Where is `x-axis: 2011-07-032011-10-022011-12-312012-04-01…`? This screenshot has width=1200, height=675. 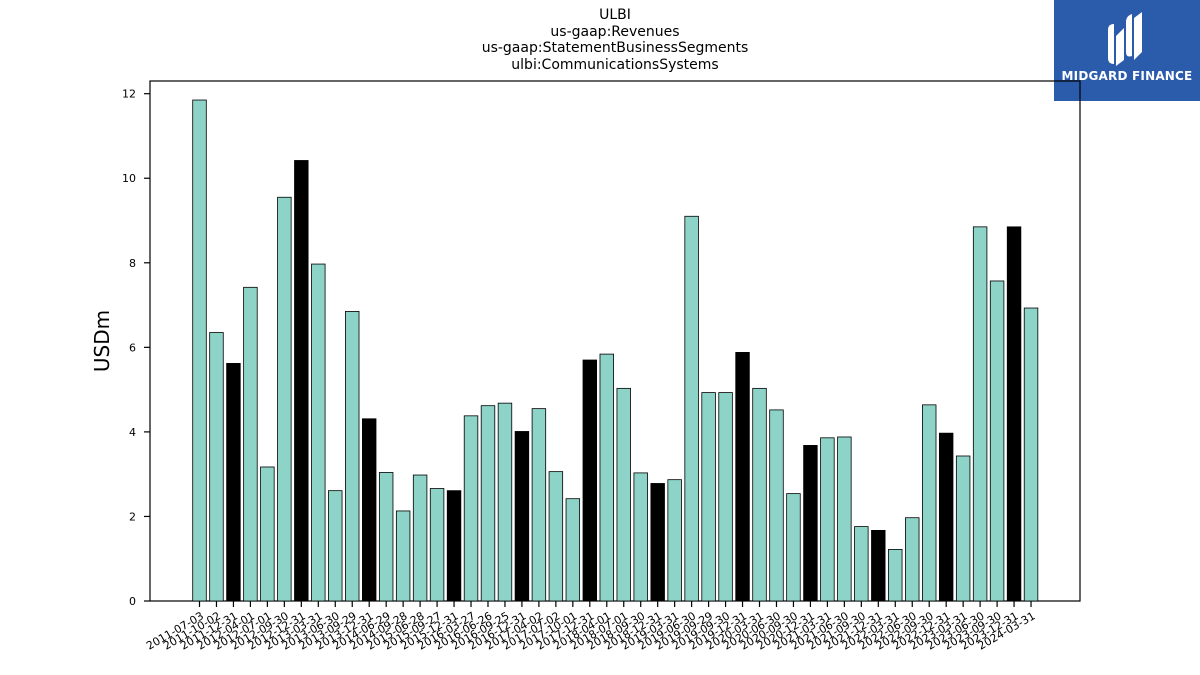
x-axis: 2011-07-032011-10-022011-12-312012-04-01… is located at coordinates (591, 627).